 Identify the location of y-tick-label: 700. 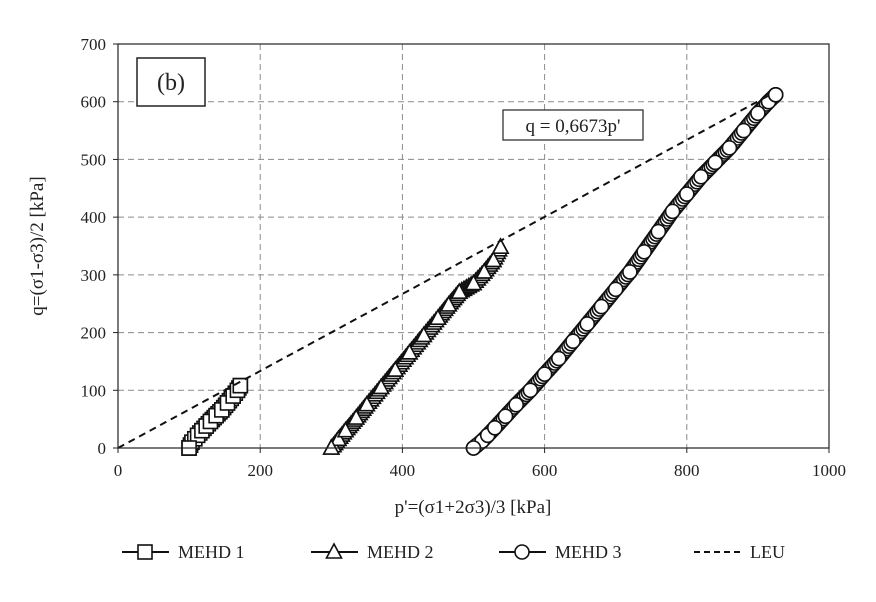
(94, 44).